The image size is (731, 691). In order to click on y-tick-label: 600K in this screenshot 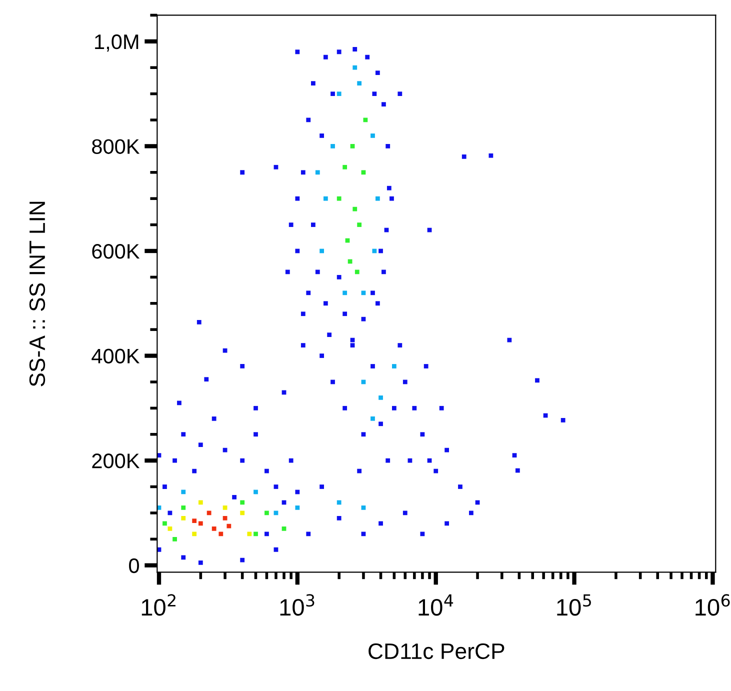, I will do `click(116, 251)`.